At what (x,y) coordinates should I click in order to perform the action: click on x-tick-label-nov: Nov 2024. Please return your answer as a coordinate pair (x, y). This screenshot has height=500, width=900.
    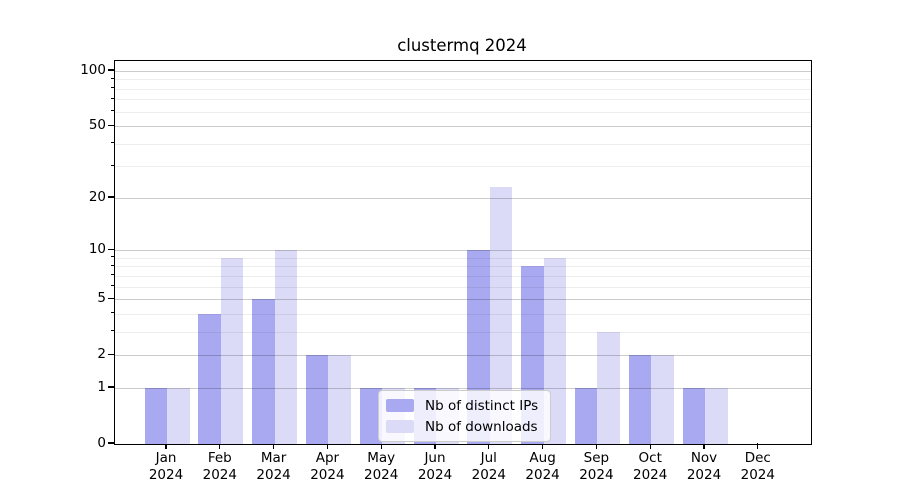
    Looking at the image, I should click on (704, 467).